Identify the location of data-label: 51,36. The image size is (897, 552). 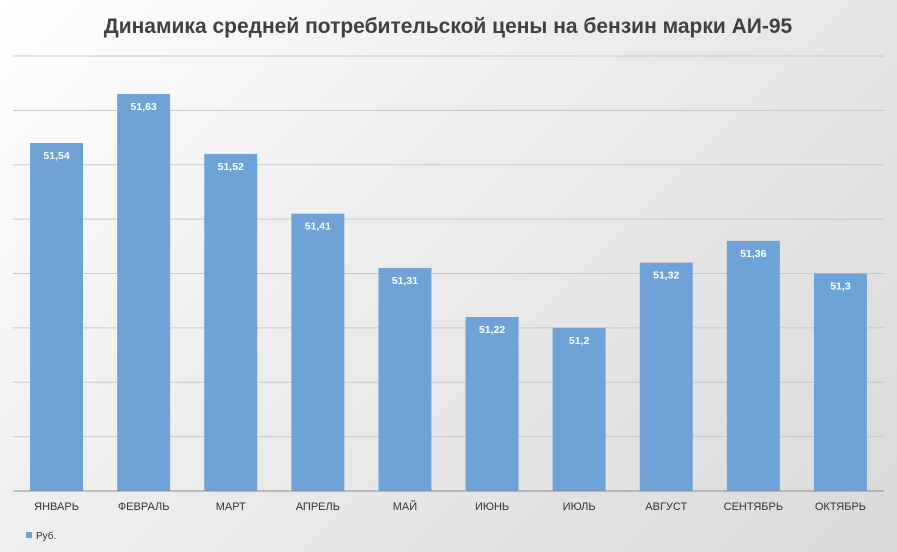
(753, 254).